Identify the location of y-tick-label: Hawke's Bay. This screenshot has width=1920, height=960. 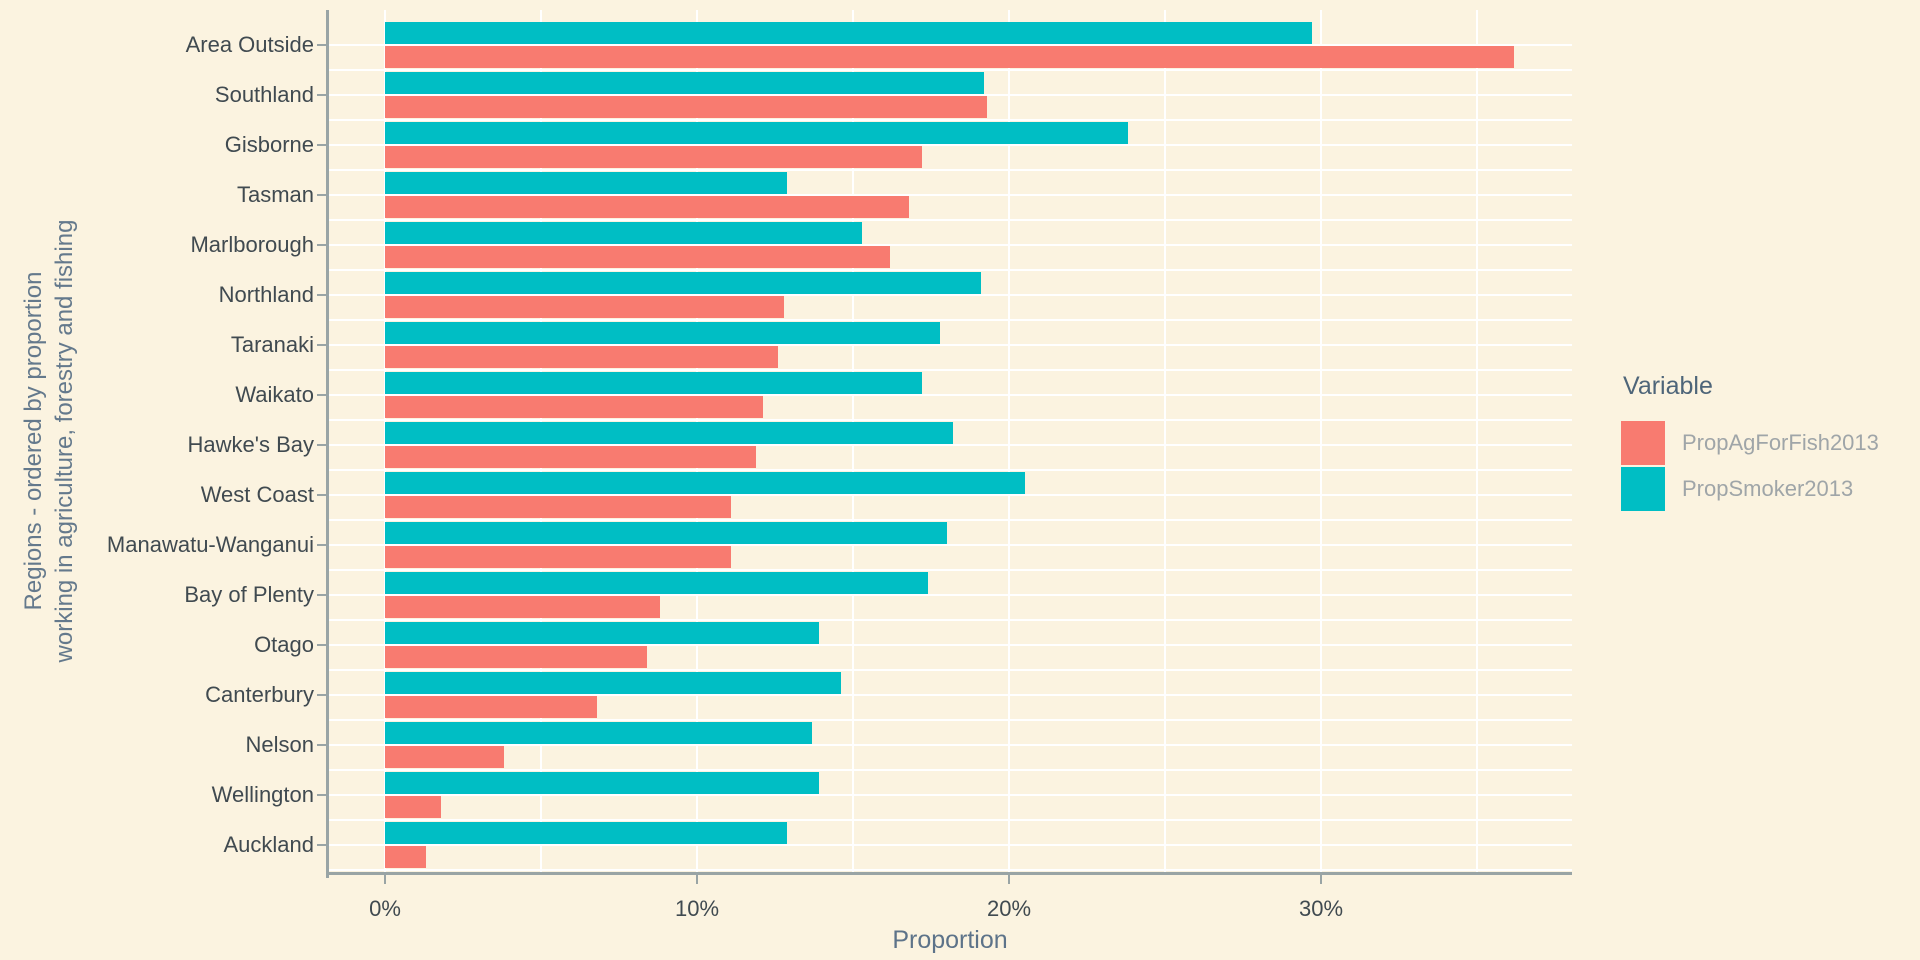
(250, 444).